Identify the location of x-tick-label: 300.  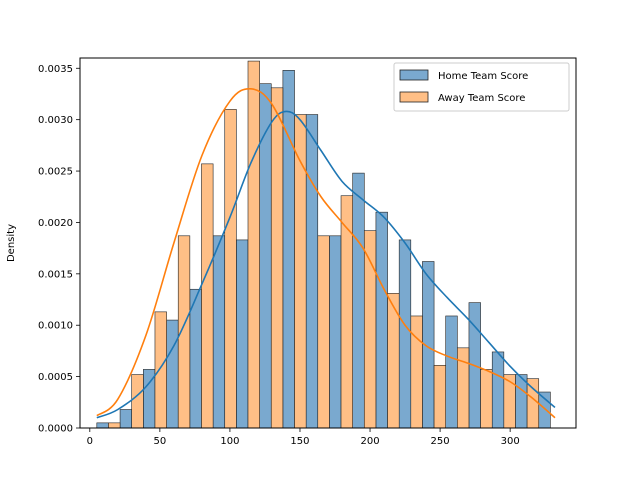
(510, 441).